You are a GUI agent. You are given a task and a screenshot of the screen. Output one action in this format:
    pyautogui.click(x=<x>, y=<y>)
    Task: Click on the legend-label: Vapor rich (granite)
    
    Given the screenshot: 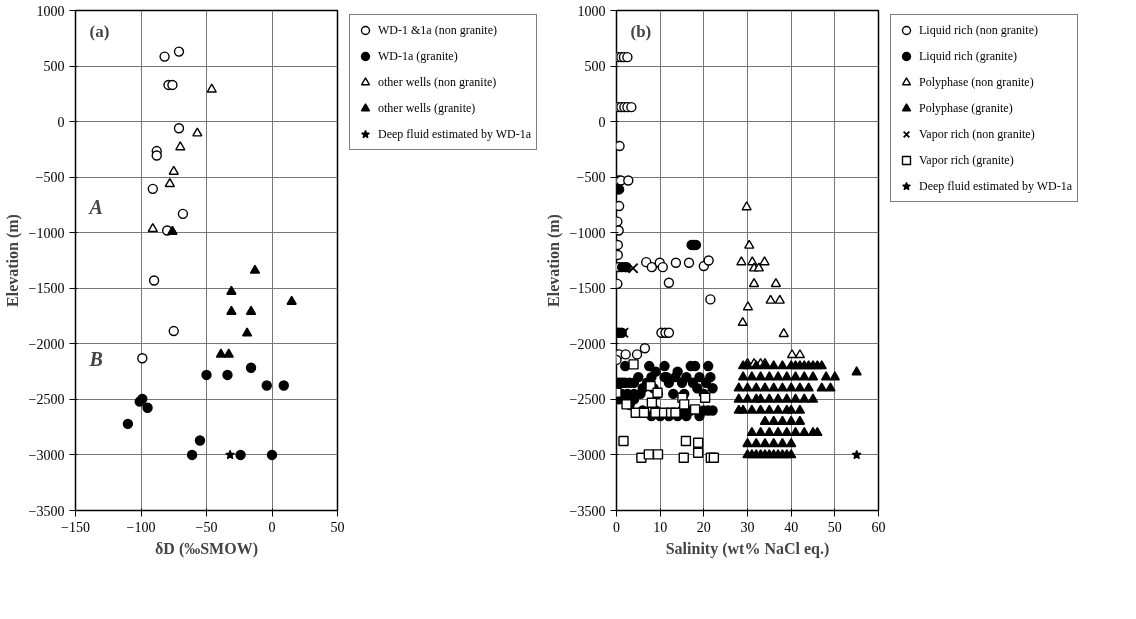 What is the action you would take?
    pyautogui.click(x=966, y=160)
    